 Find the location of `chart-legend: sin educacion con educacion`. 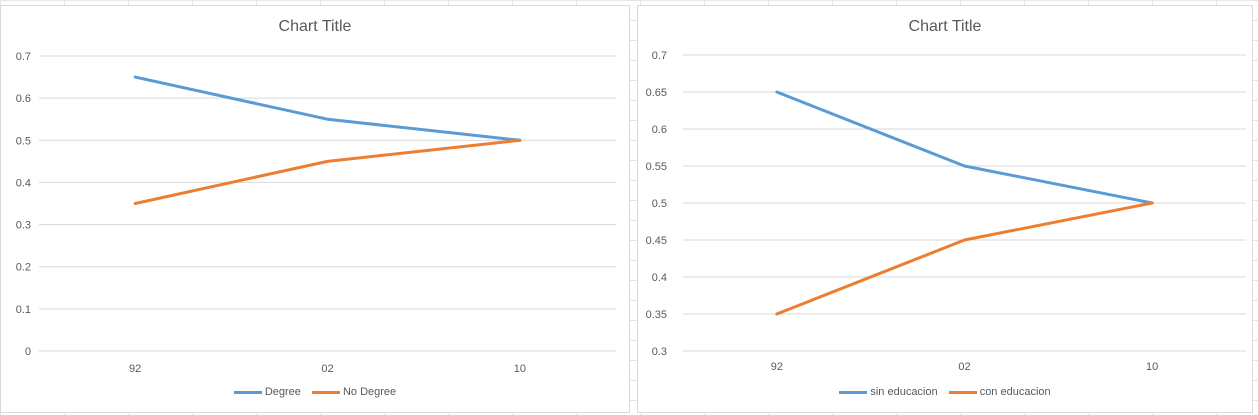

chart-legend: sin educacion con educacion is located at coordinates (945, 392).